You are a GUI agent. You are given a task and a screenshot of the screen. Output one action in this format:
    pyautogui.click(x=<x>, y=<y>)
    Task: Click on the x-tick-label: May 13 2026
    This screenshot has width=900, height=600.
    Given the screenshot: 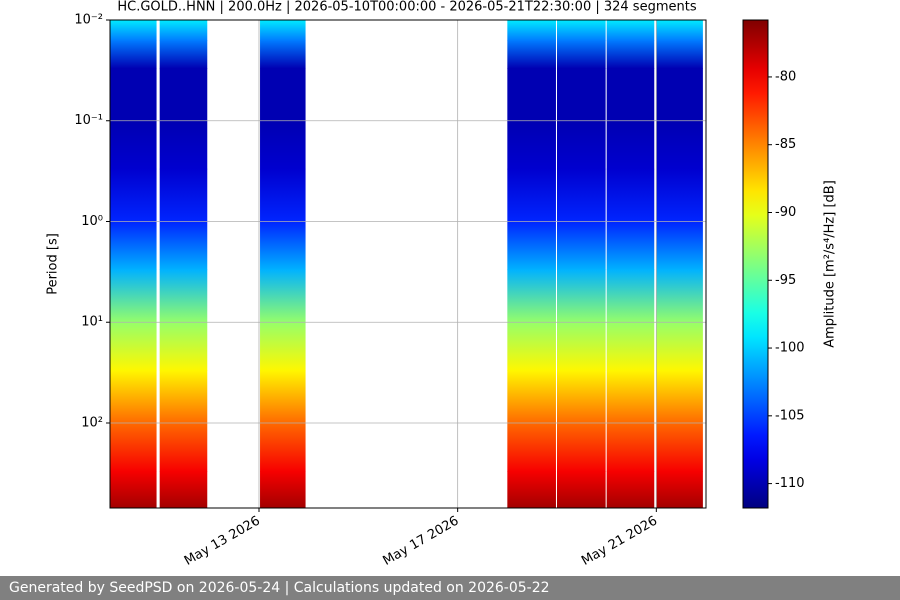 What is the action you would take?
    pyautogui.click(x=222, y=541)
    